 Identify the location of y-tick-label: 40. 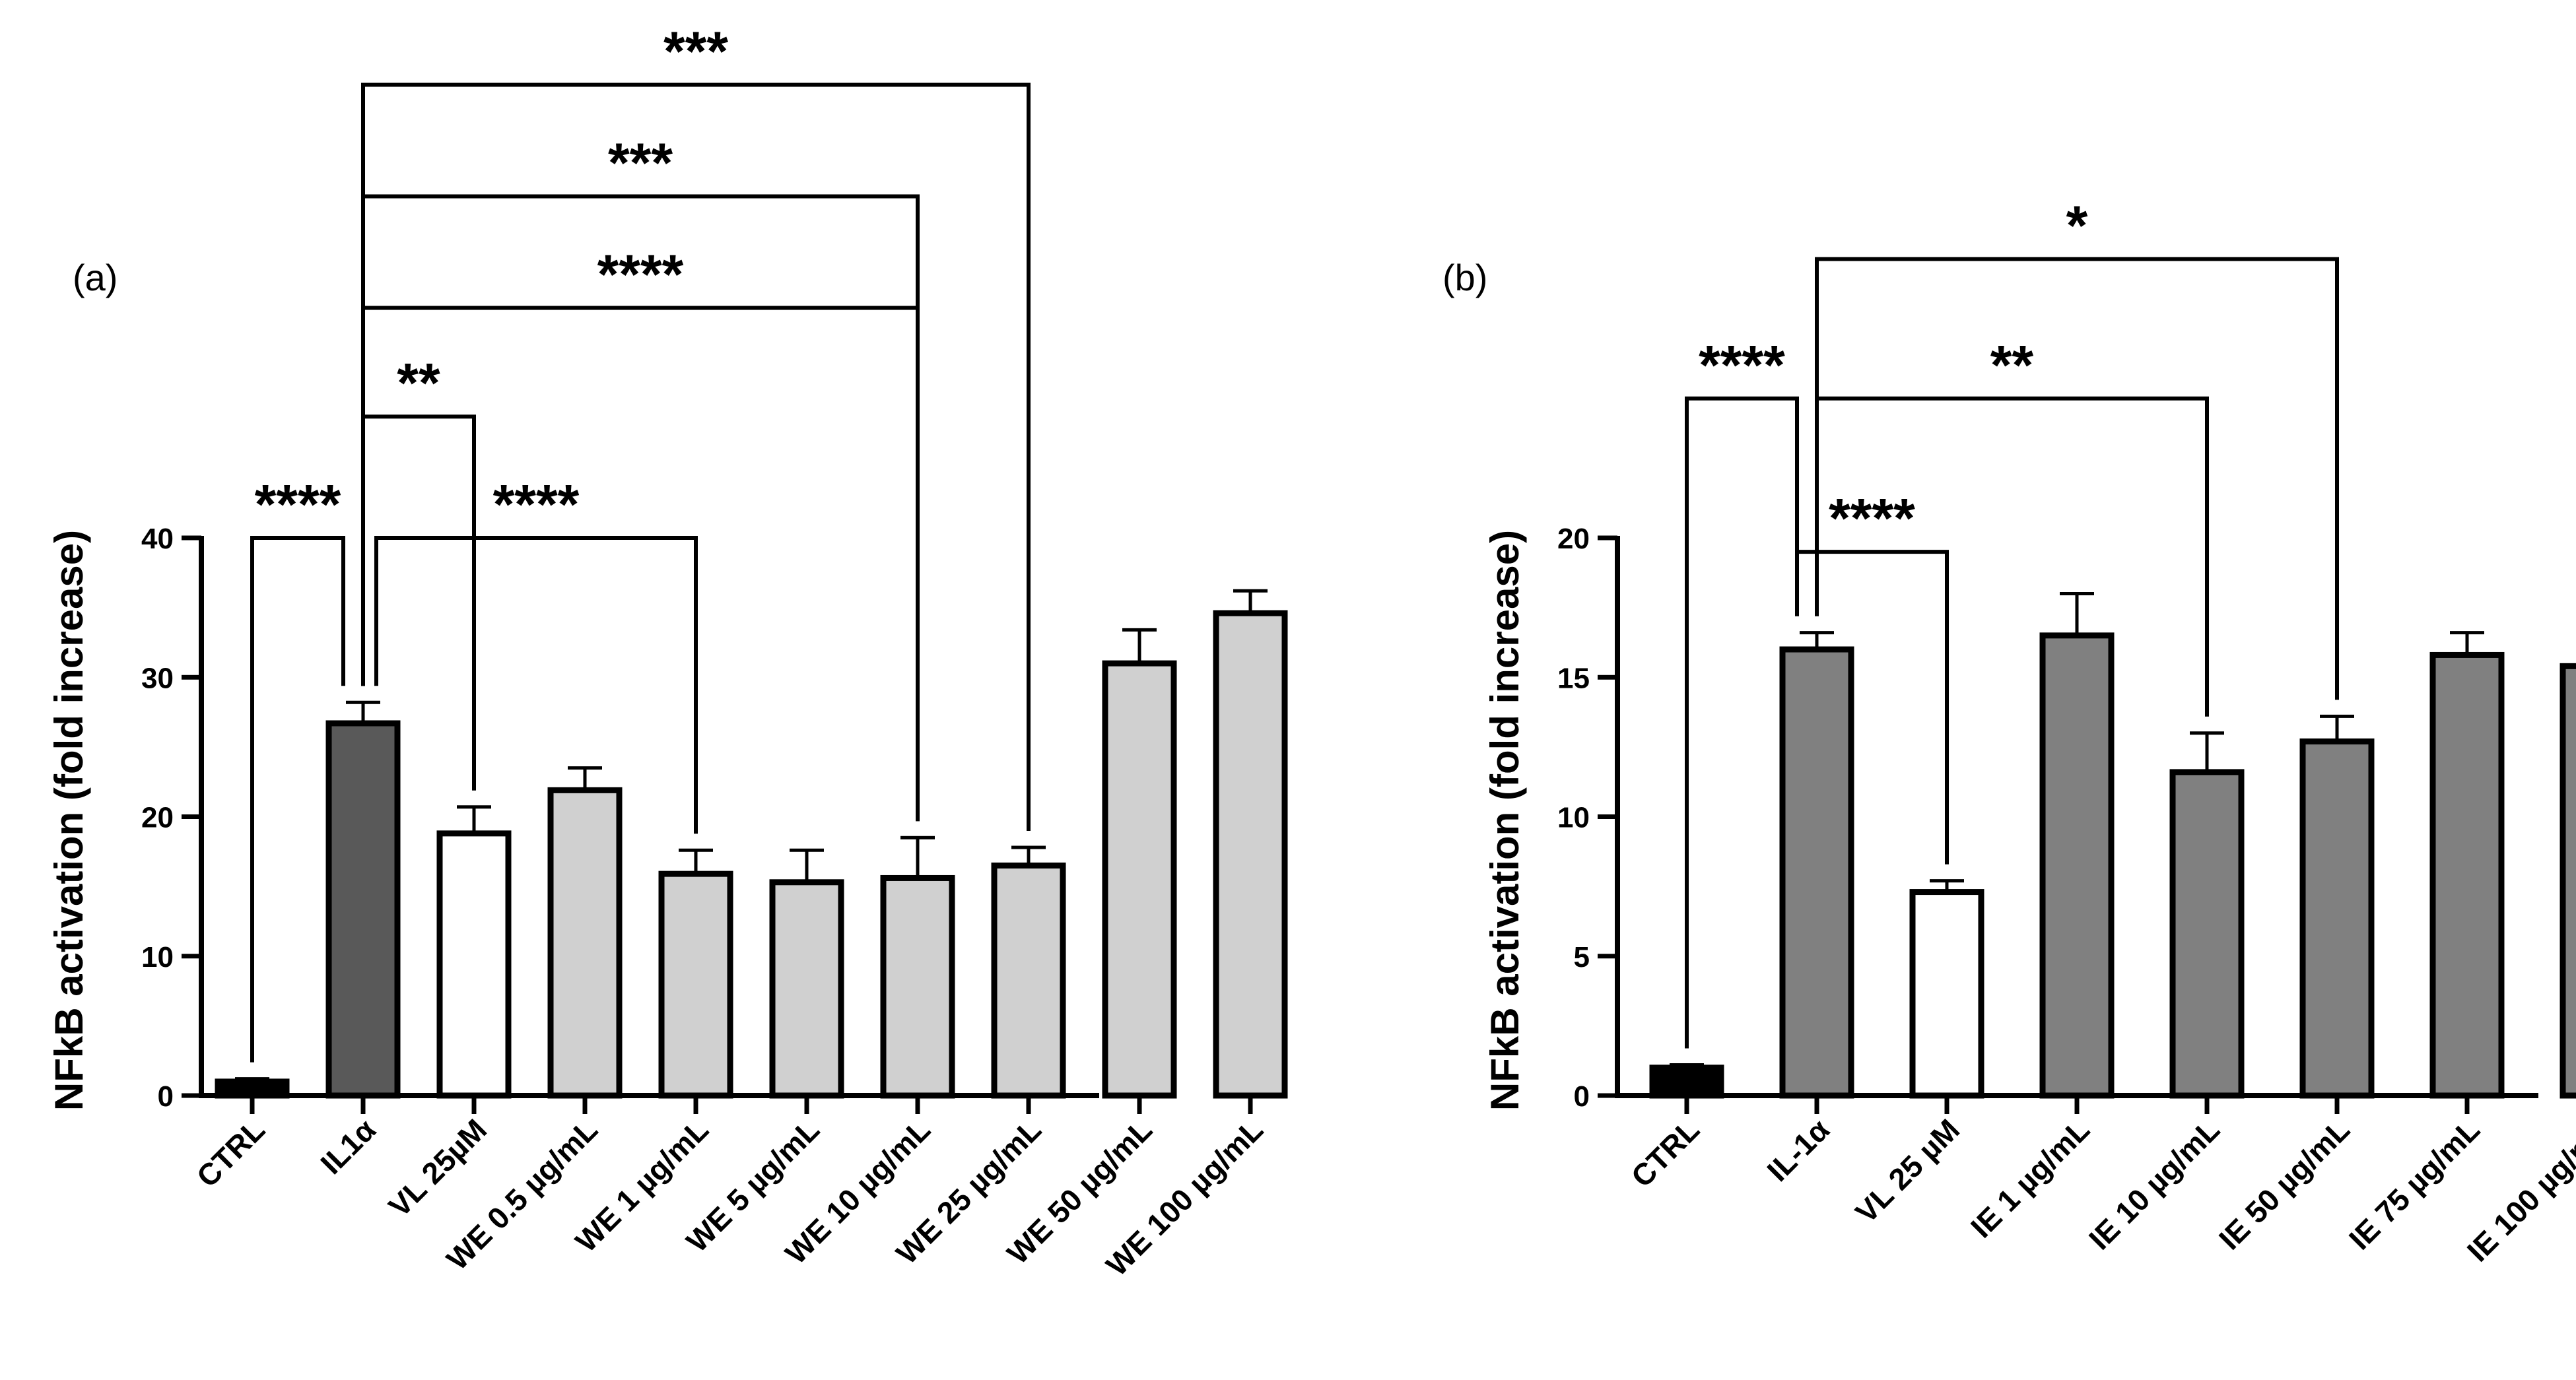
(157, 539).